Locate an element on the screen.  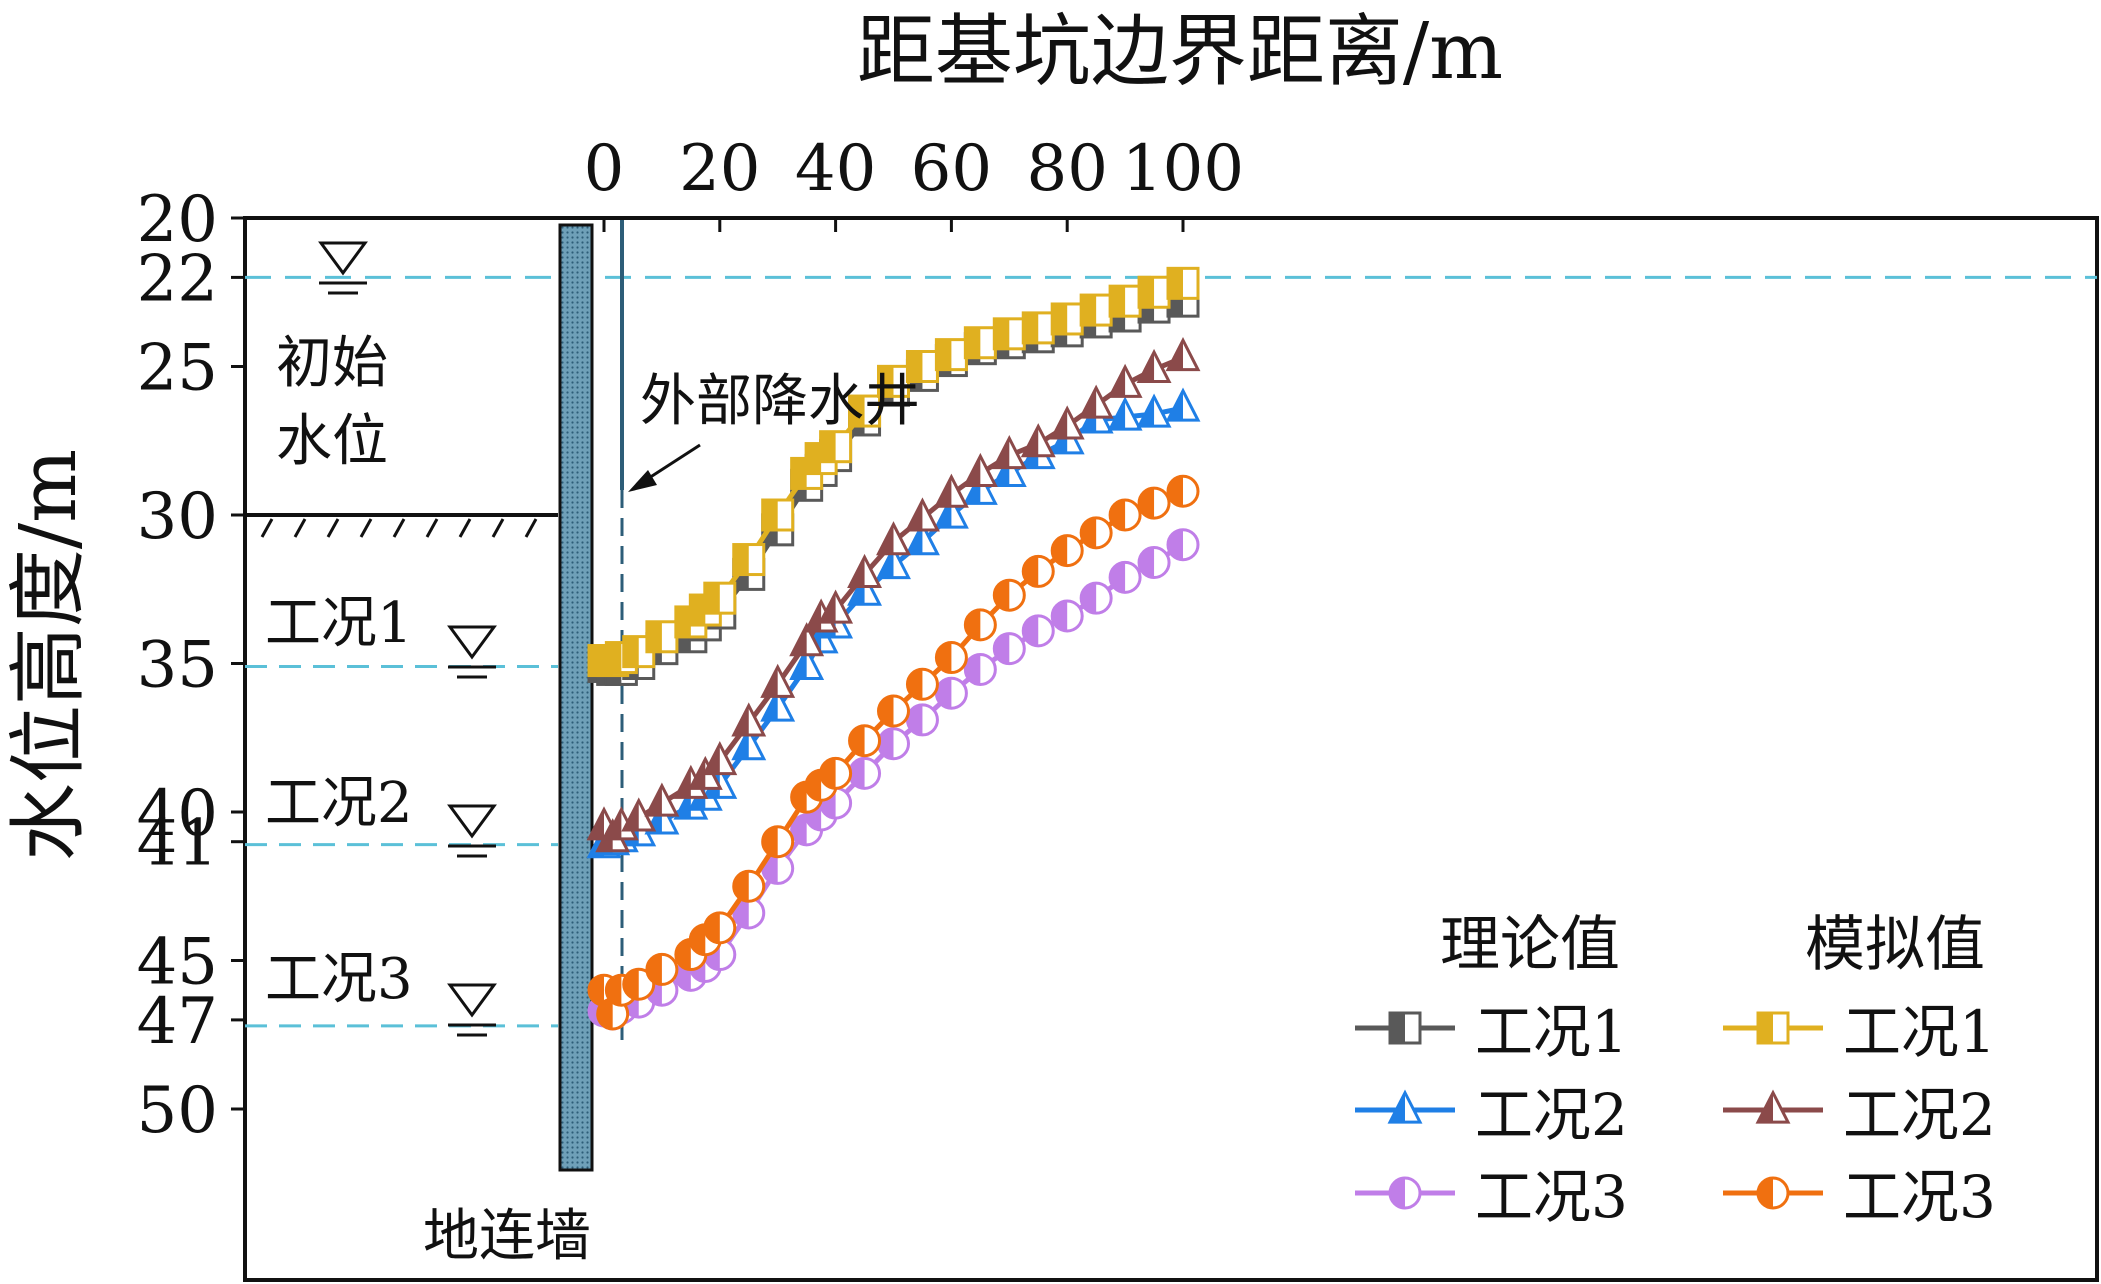
legend-swatch-marker is located at coordinates (1773, 1106).